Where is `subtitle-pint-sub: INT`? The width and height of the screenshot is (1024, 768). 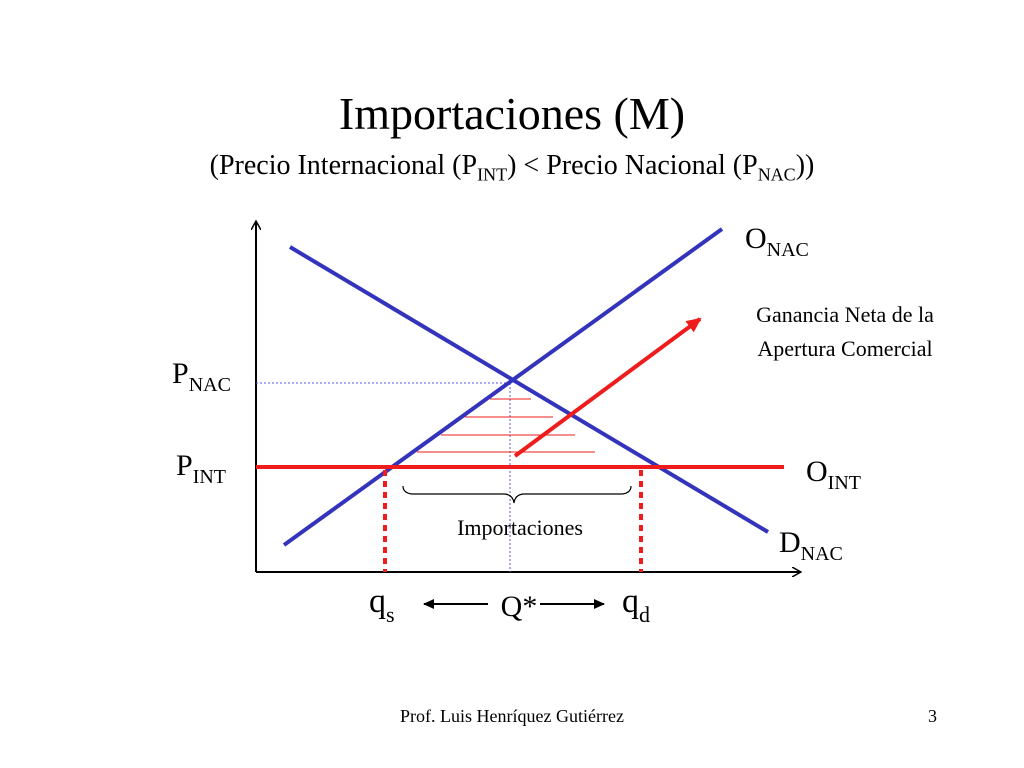
subtitle-pint-sub: INT is located at coordinates (492, 174).